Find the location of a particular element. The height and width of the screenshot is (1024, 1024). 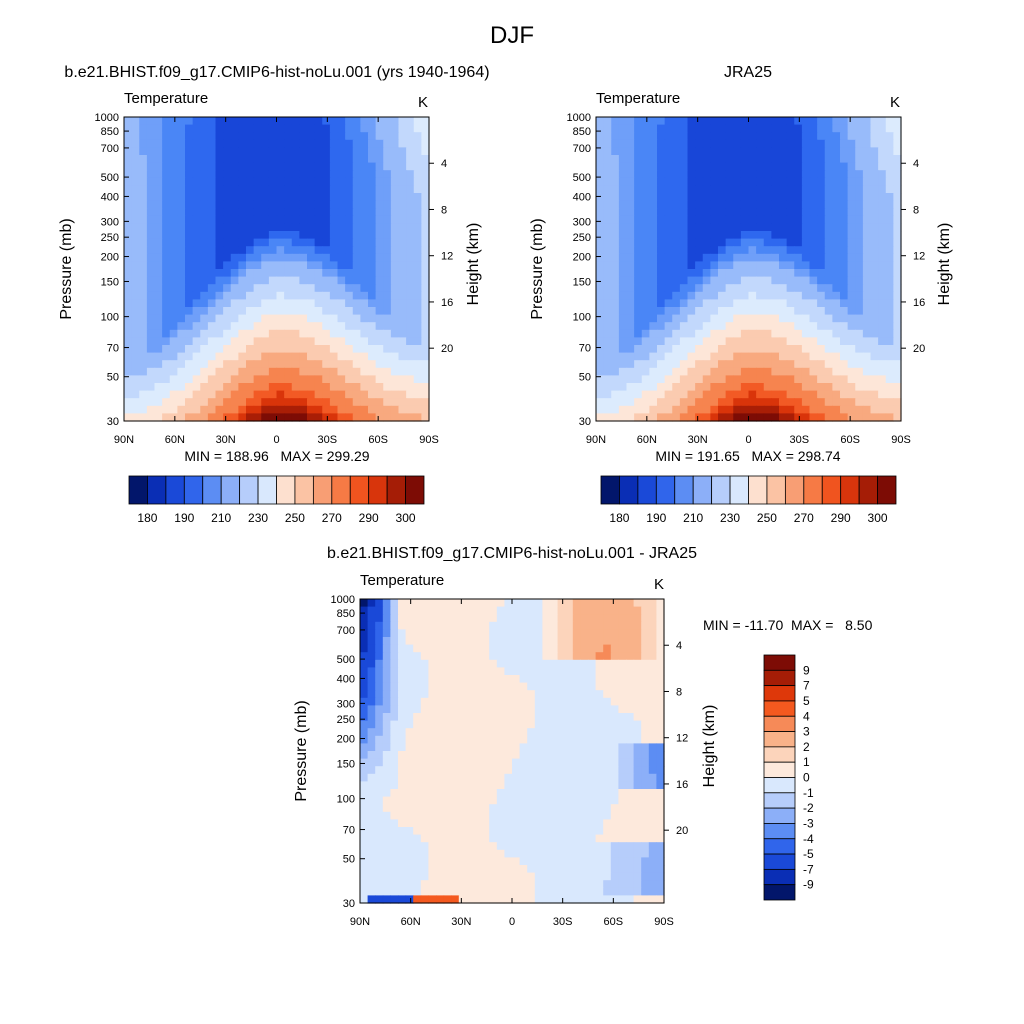

y-tick-label: 500 is located at coordinates (582, 178).